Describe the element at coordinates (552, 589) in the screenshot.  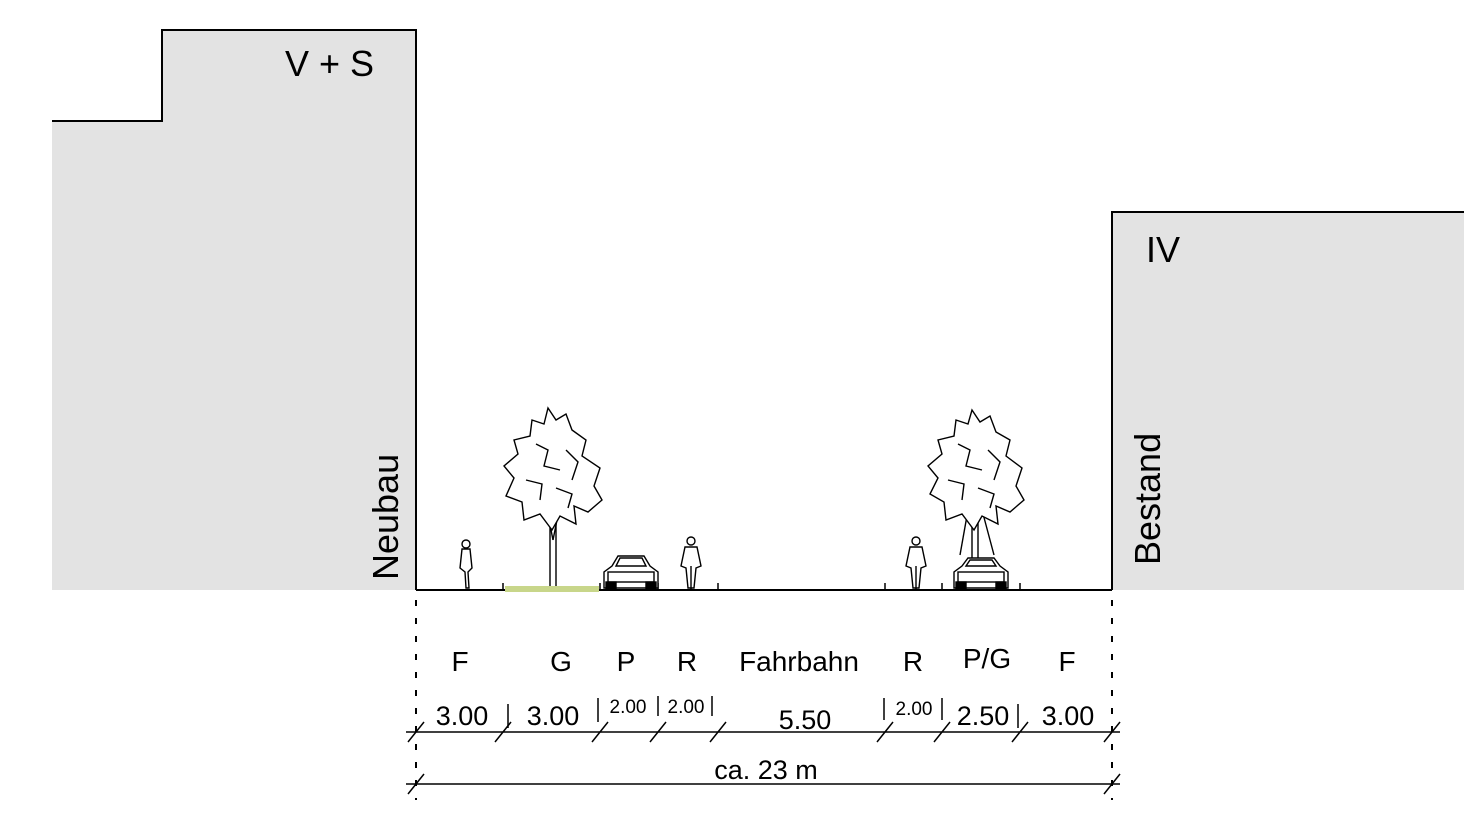
I see `green-strip` at that location.